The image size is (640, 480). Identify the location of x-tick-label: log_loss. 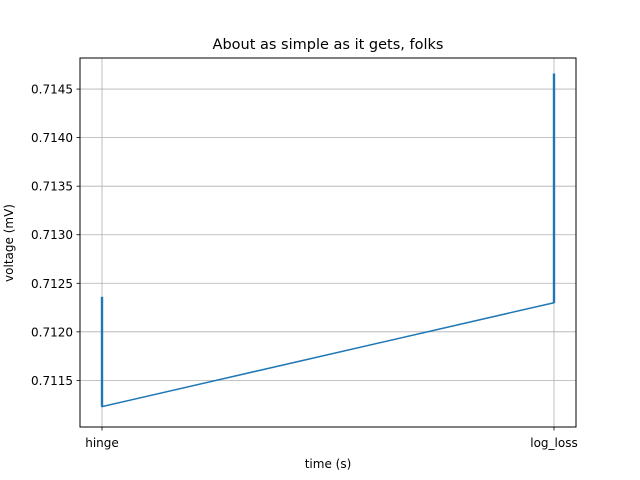
(553, 443).